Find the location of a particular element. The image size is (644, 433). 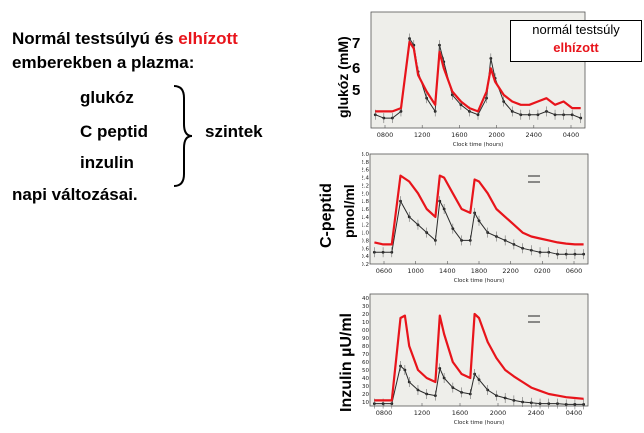

title-normal-text: Normál testsúlyú és is located at coordinates (95, 38).